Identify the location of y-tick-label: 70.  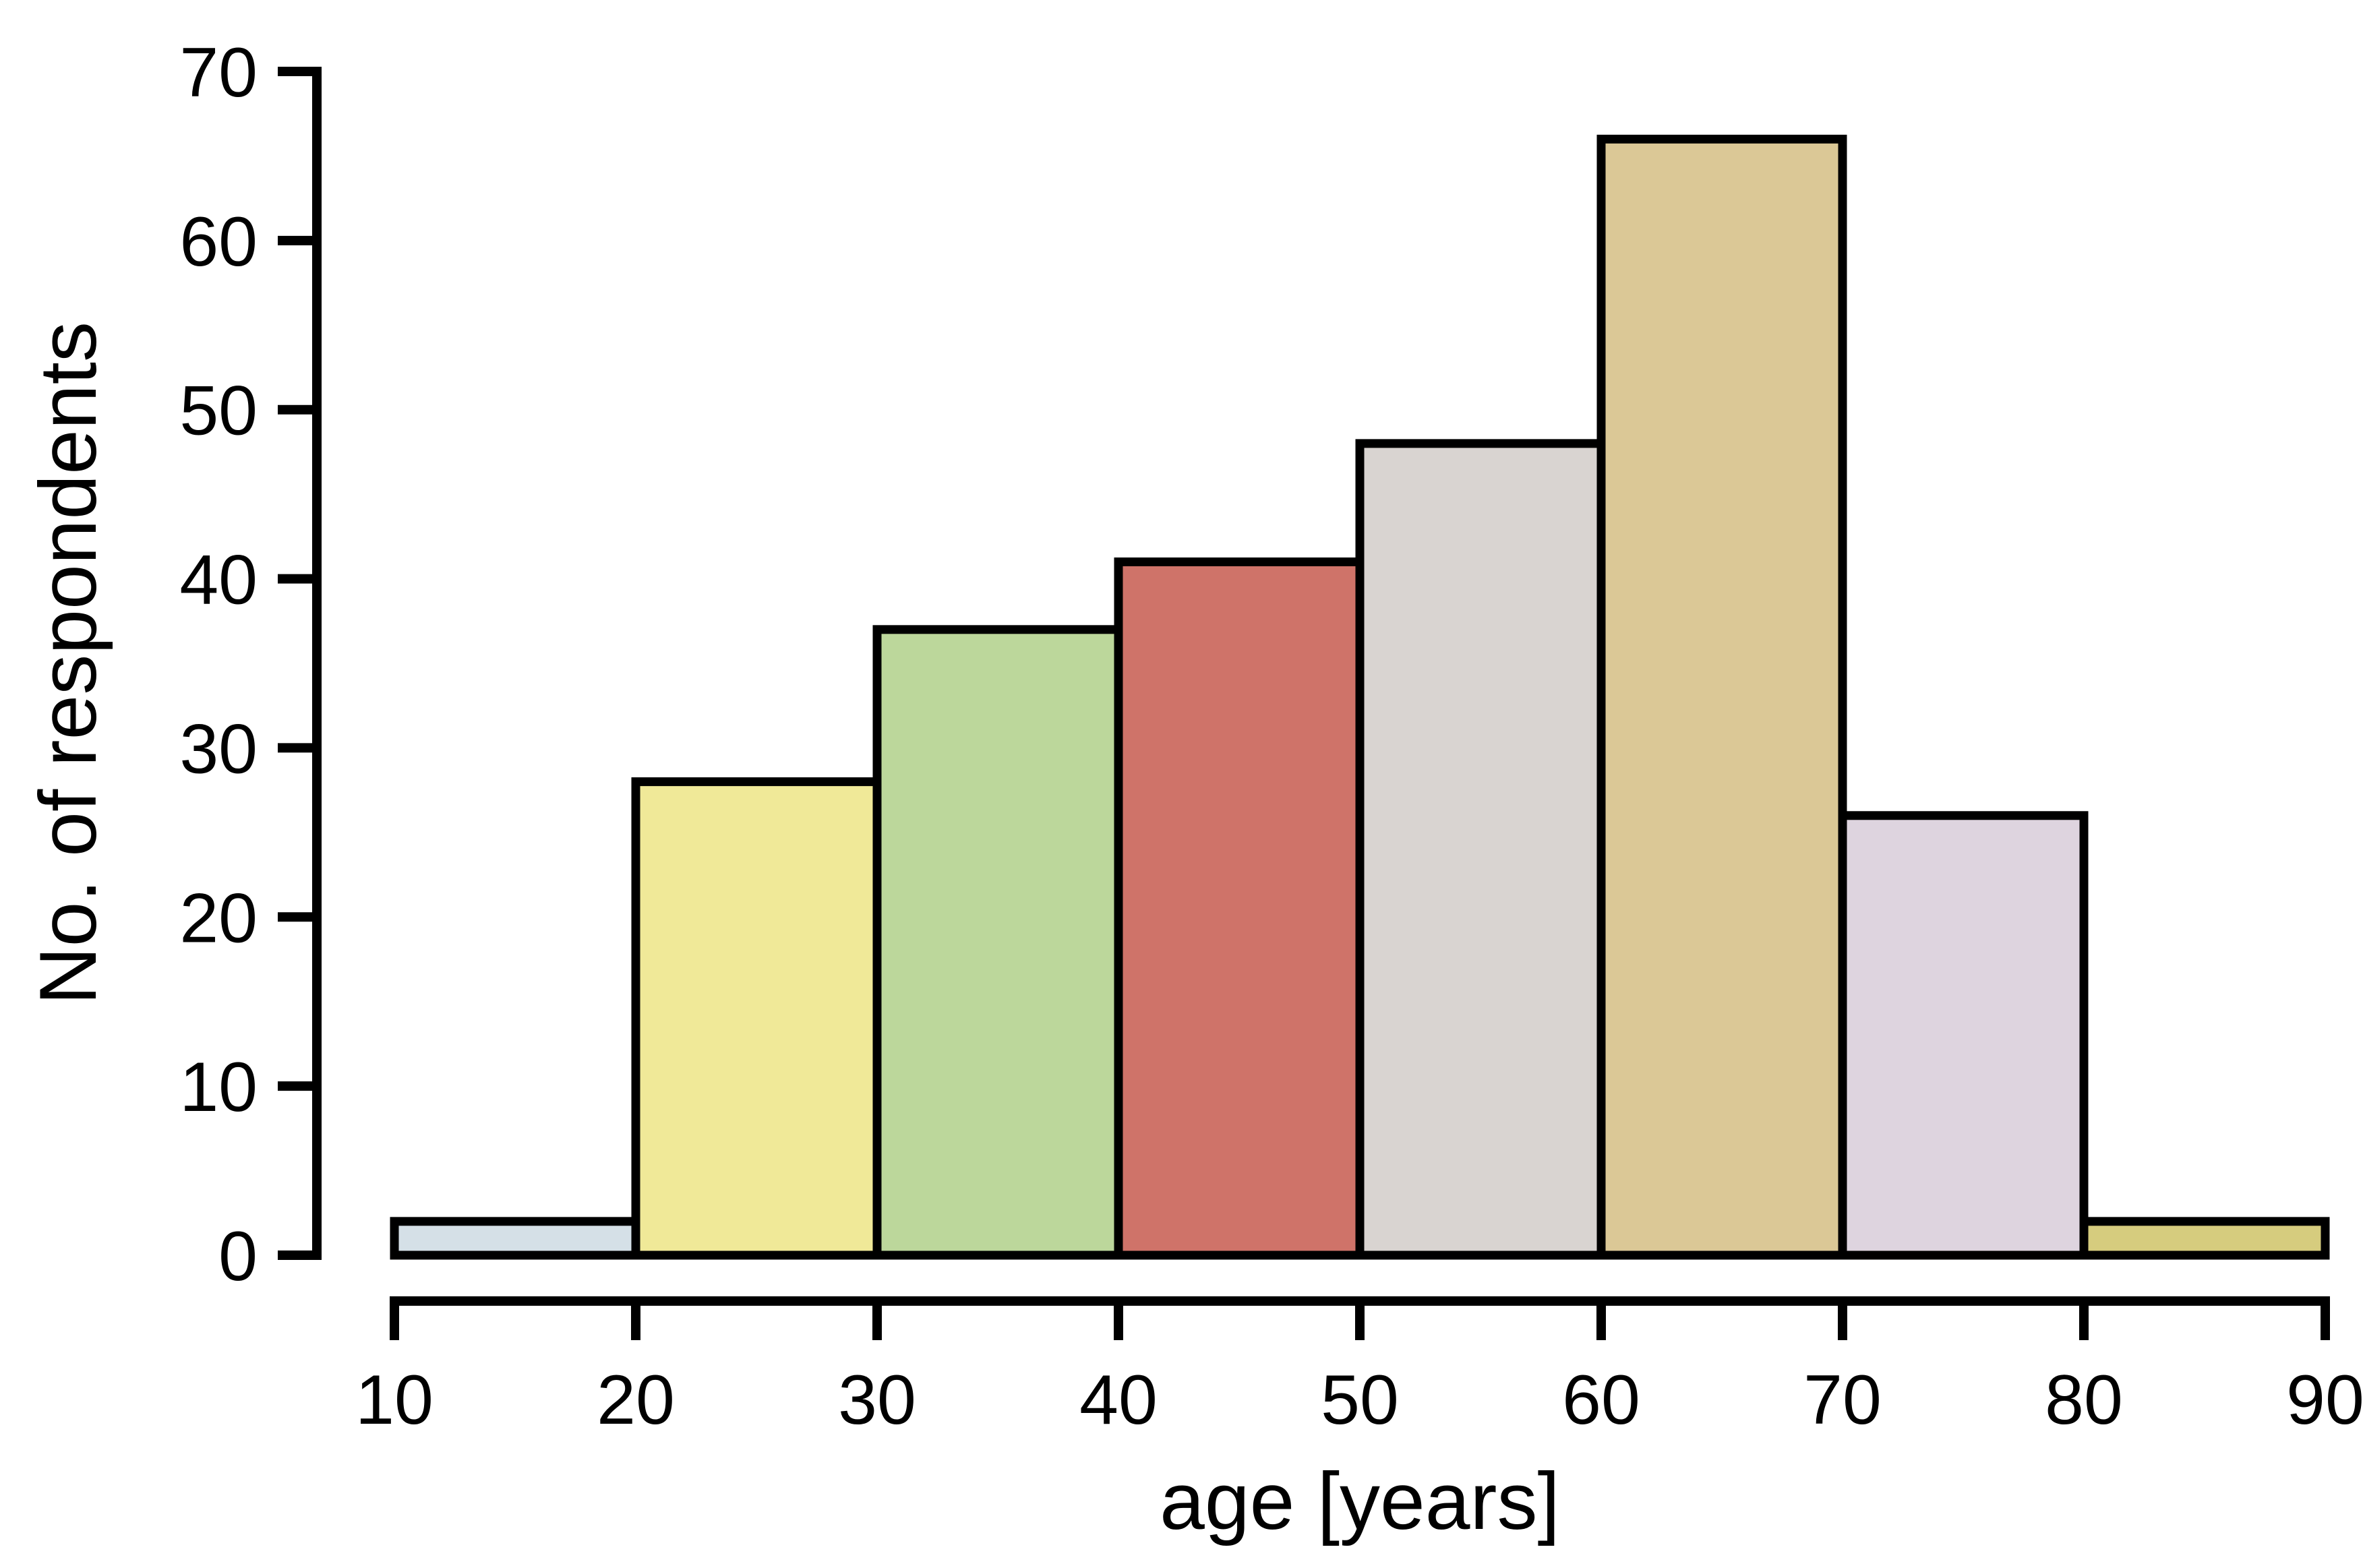
(219, 73).